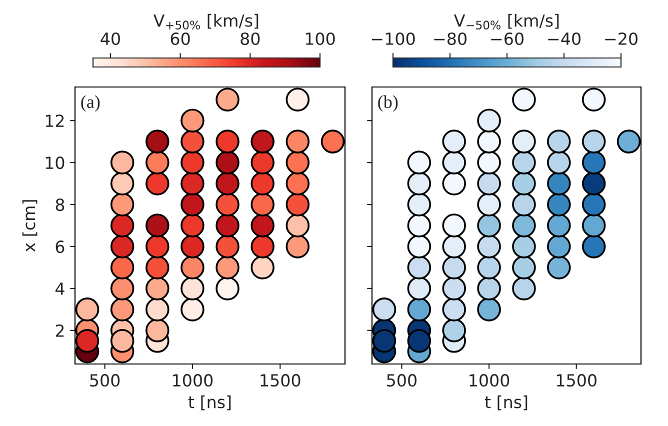  Describe the element at coordinates (450, 39) in the screenshot. I see `color-bar-label: −80` at that location.